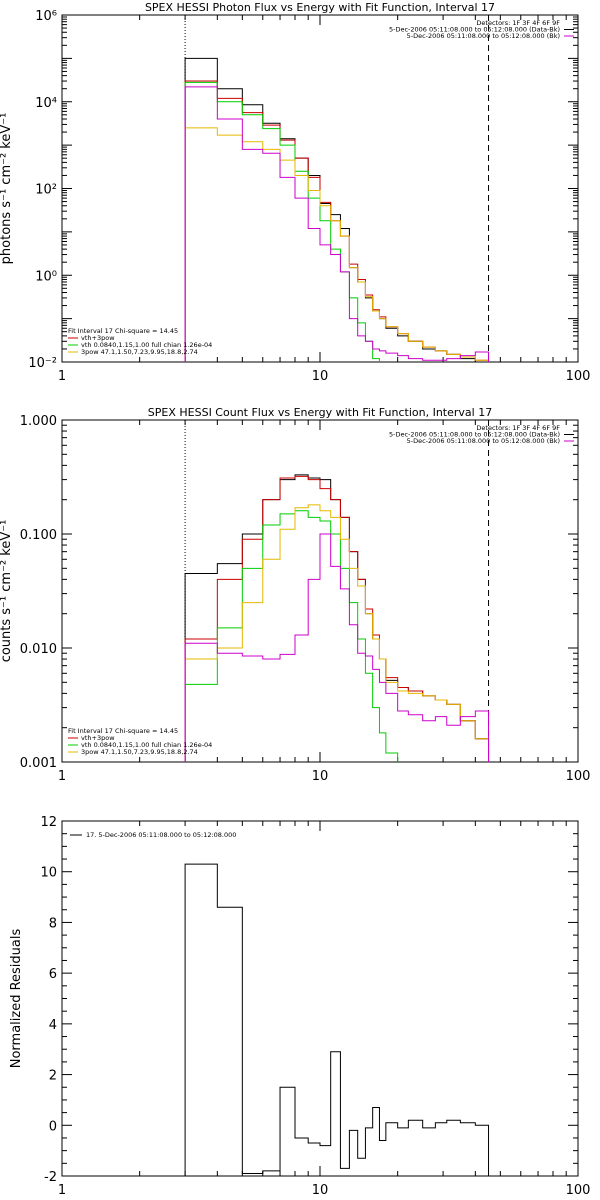 This screenshot has width=600, height=1200. Describe the element at coordinates (50, 1177) in the screenshot. I see `y-tick-label: -2` at that location.